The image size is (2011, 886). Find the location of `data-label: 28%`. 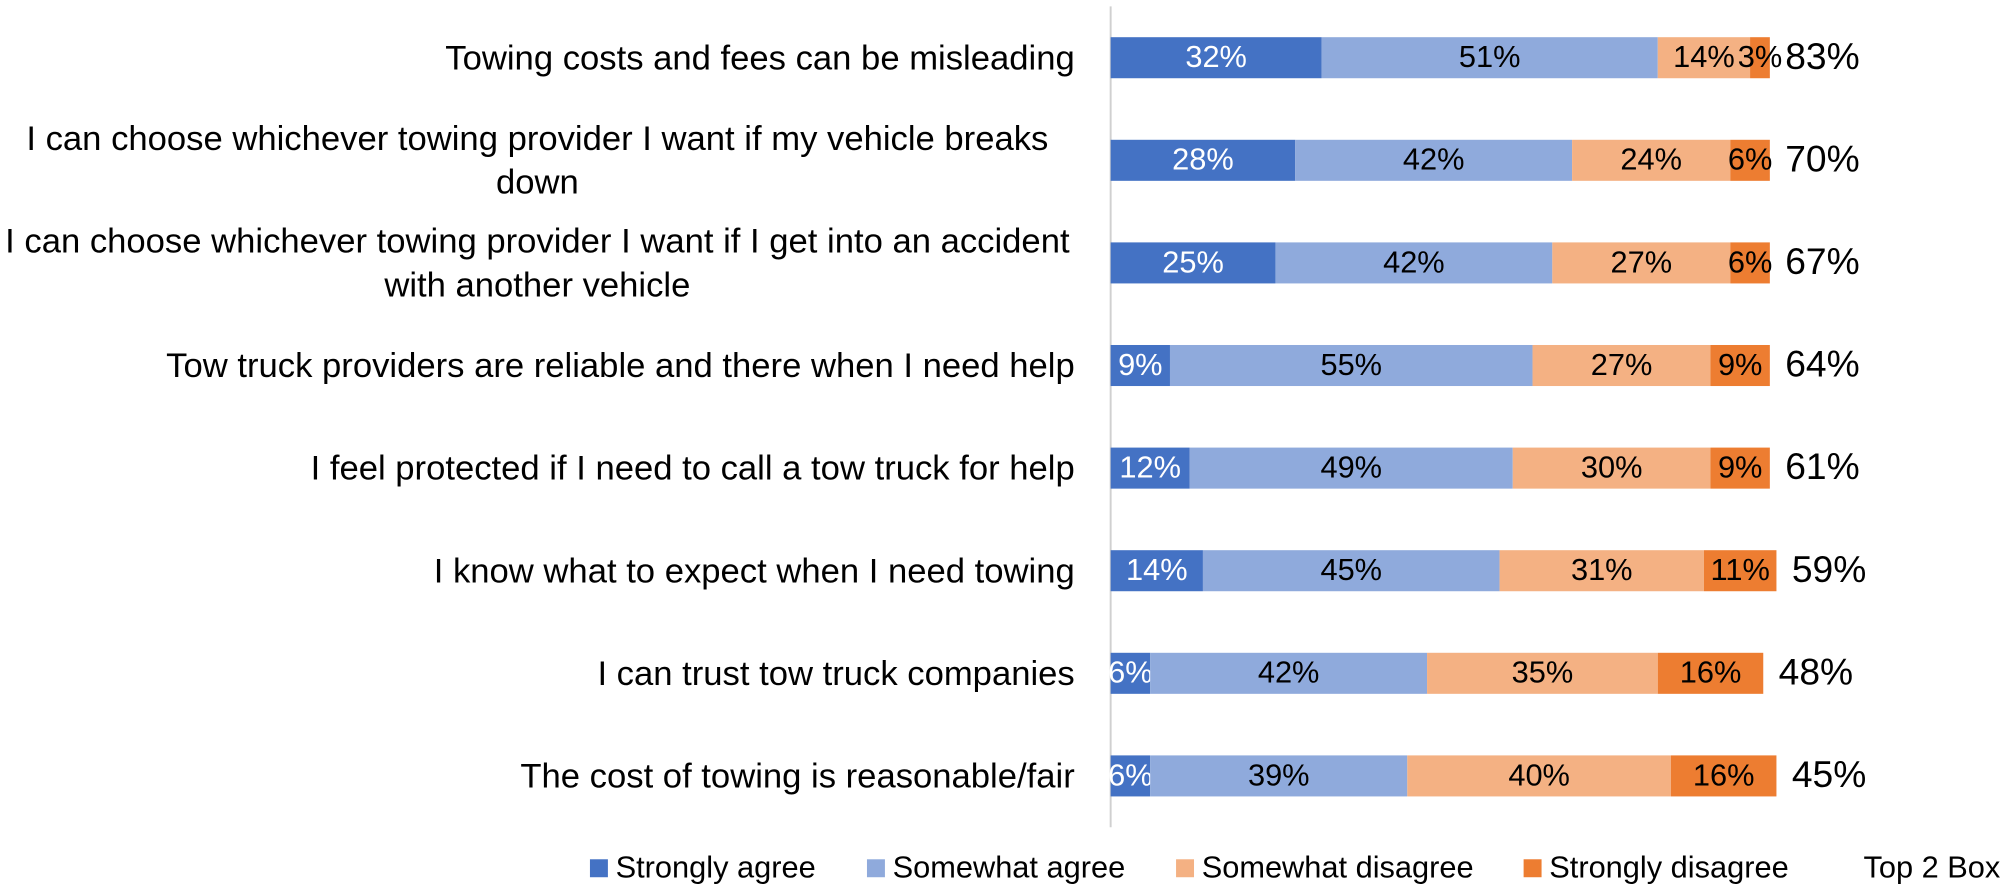

data-label: 28% is located at coordinates (1203, 159).